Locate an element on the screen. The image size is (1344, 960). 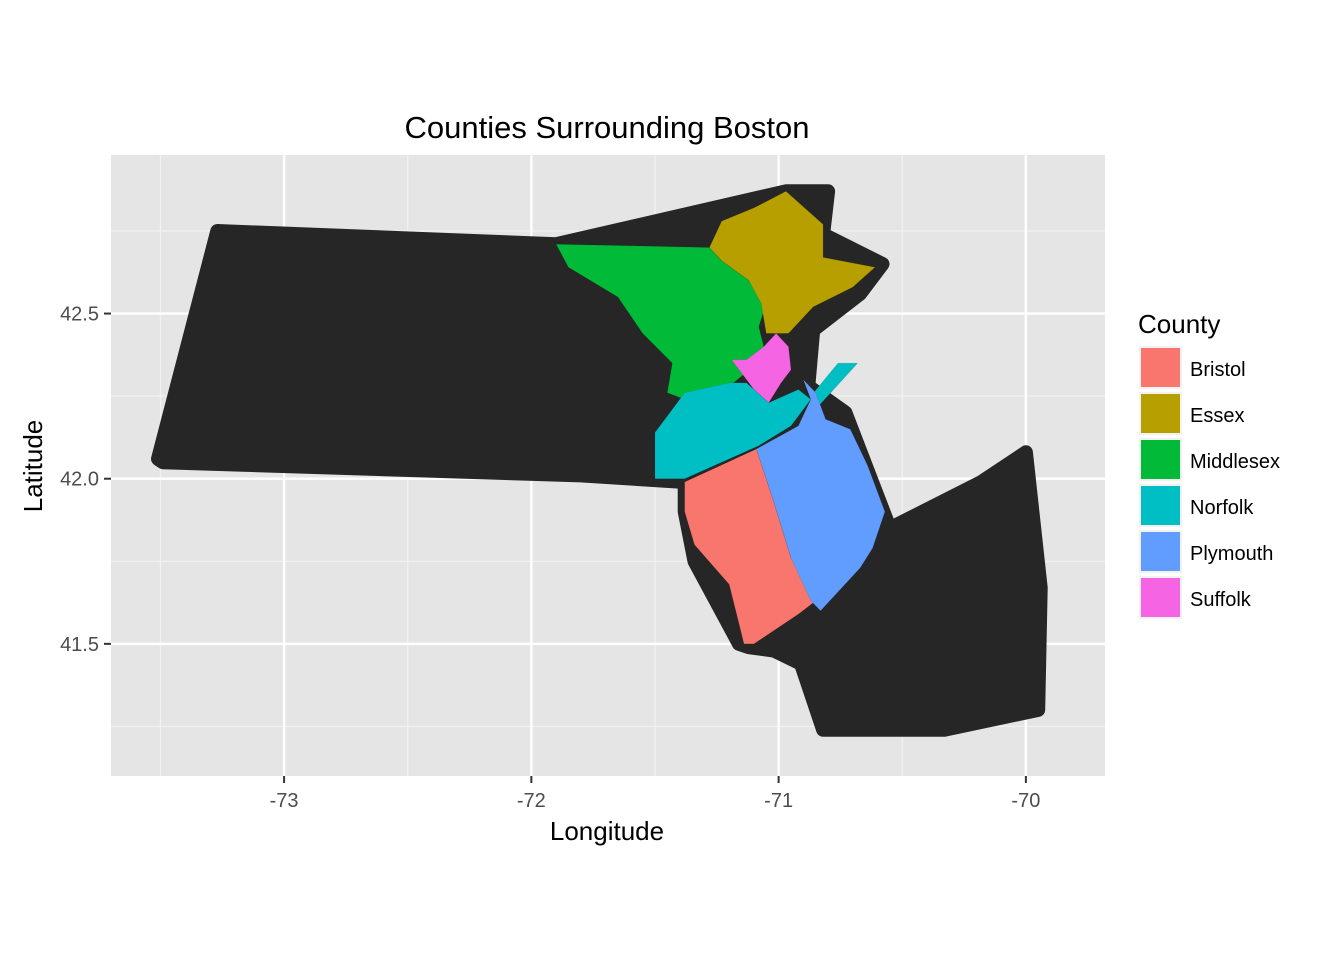
legend-label-middlesex: Middlesex is located at coordinates (1235, 462).